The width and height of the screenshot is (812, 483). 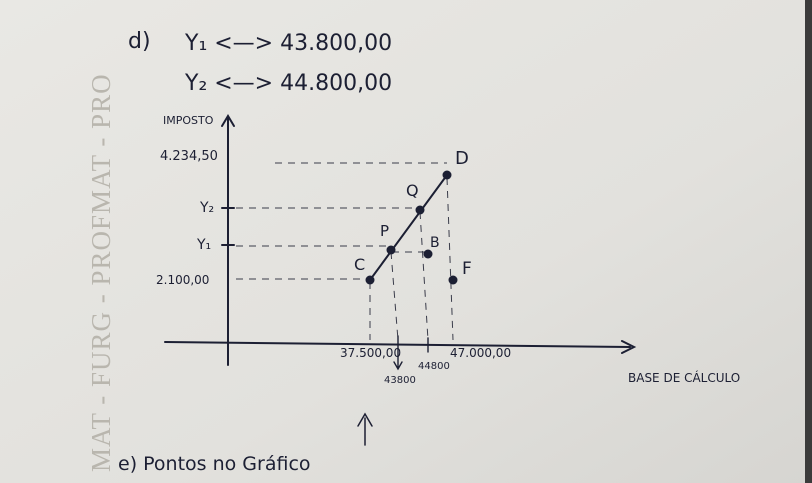 I want to click on y-tick-label: Y₁, so click(x=203, y=245).